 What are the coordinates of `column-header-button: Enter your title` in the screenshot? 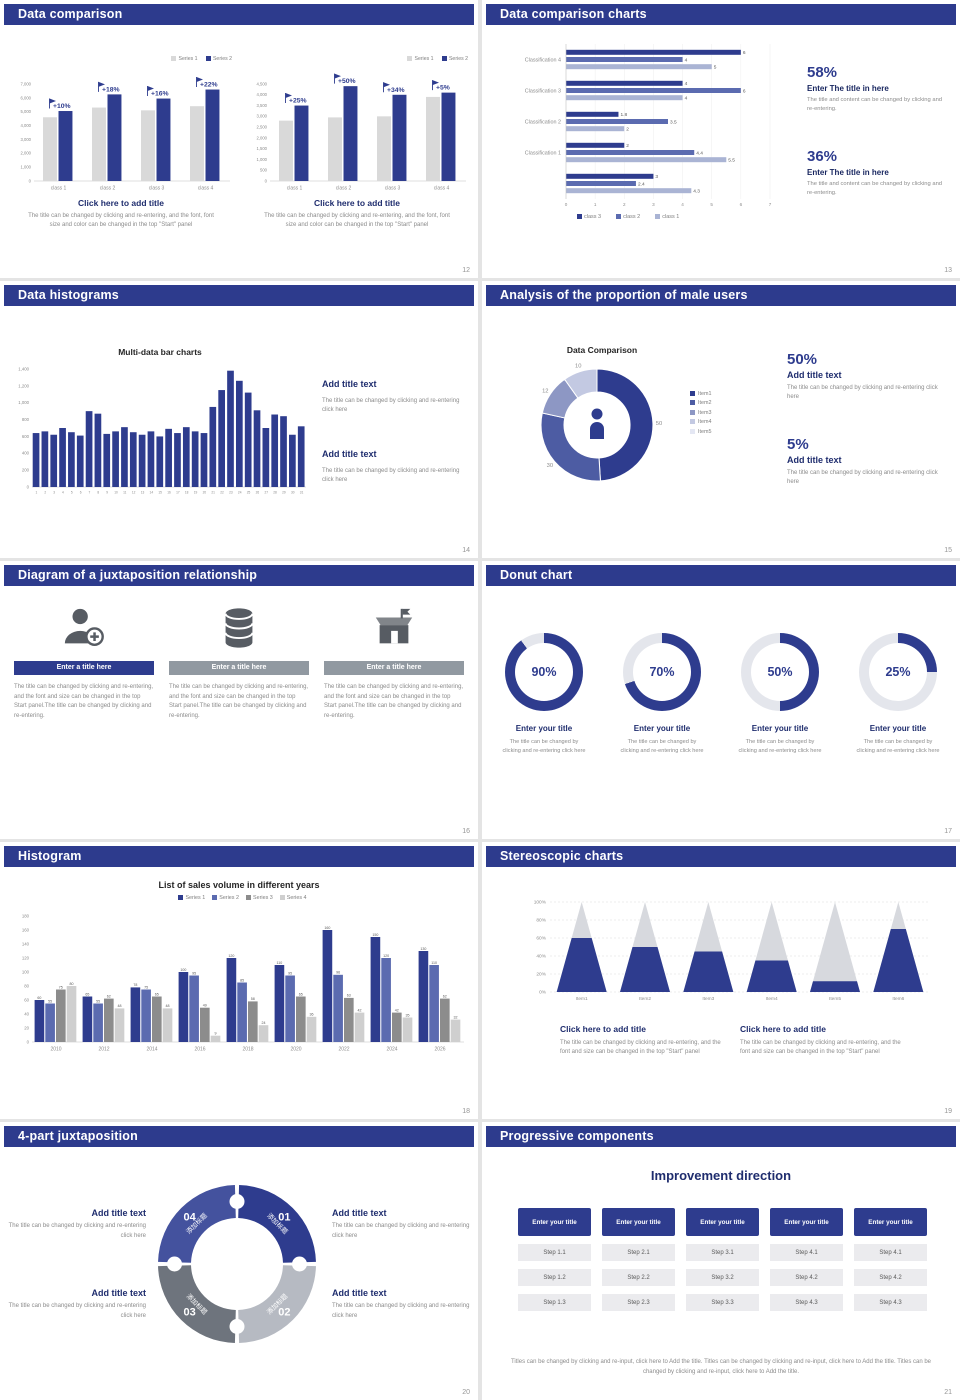 It's located at (890, 1222).